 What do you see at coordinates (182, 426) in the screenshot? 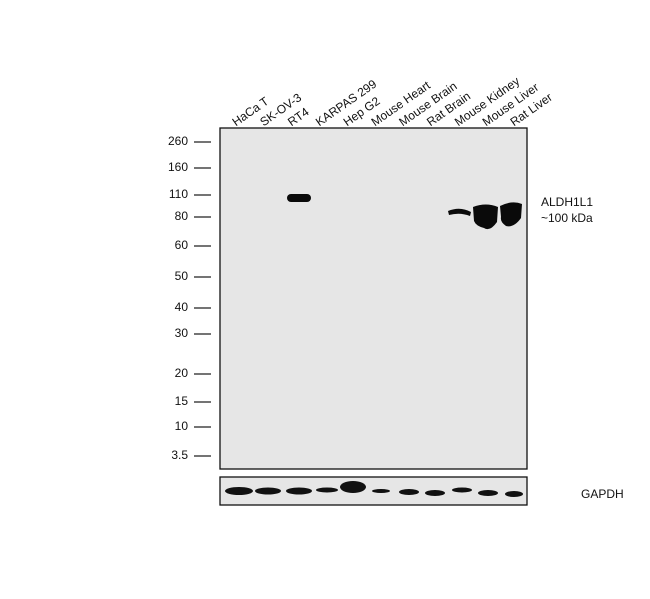
I see `marker-label: 10` at bounding box center [182, 426].